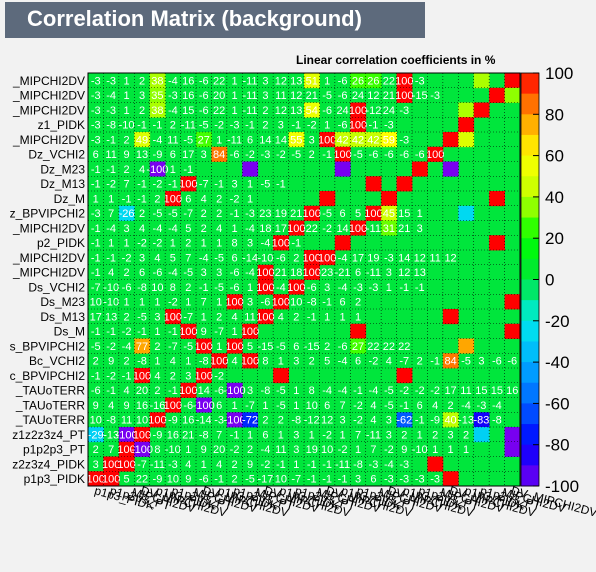 Image resolution: width=596 pixels, height=572 pixels. I want to click on colorbar-tick-label: 100, so click(559, 73).